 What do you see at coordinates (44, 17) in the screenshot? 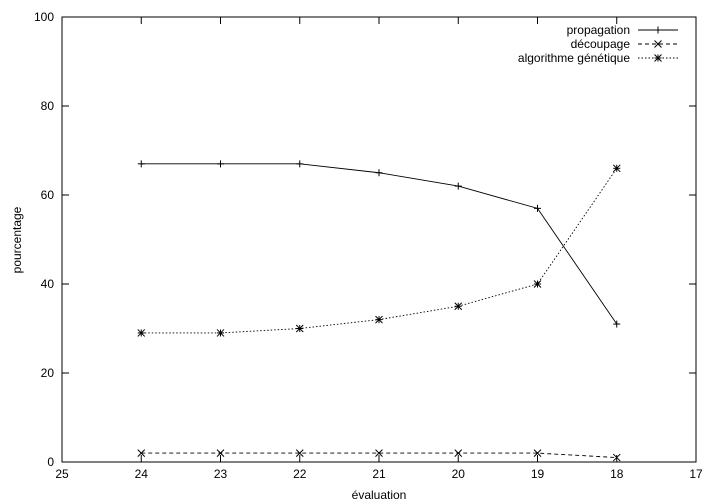
I see `y-tick-label: 100` at bounding box center [44, 17].